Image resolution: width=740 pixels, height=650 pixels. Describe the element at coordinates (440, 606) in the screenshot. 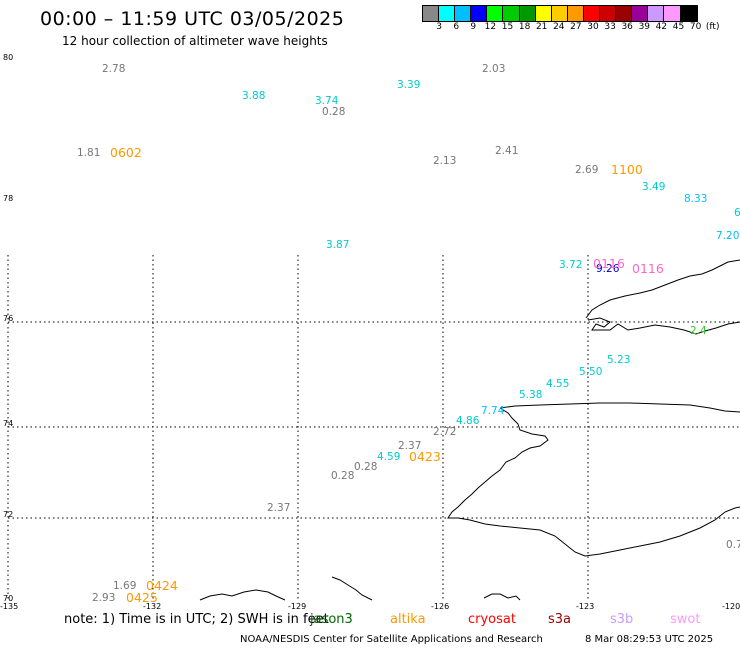

I see `lon-label: -126` at that location.